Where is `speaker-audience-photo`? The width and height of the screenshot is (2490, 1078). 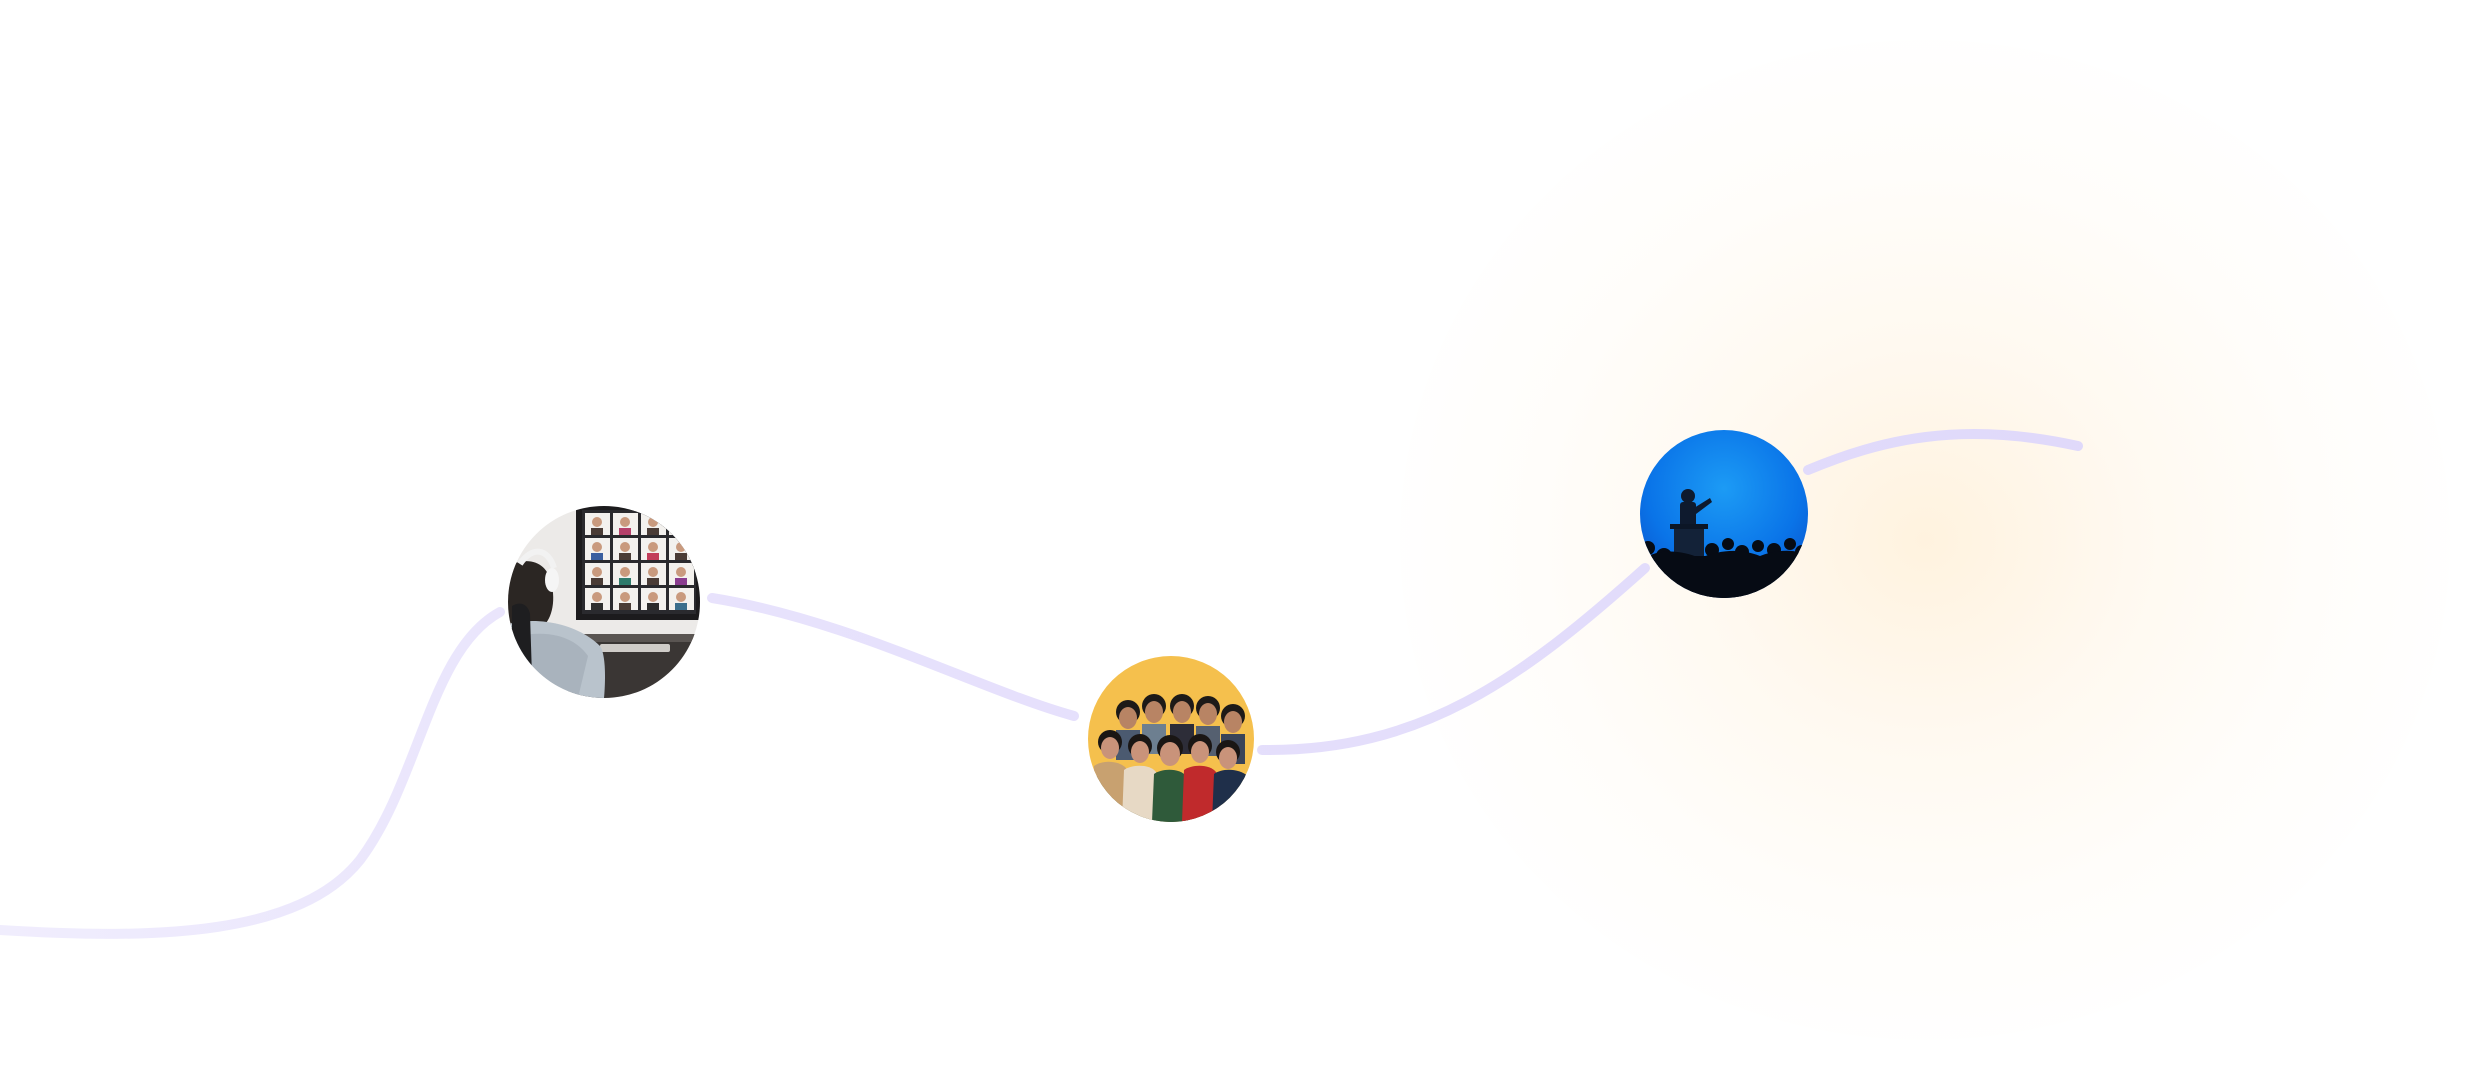 speaker-audience-photo is located at coordinates (1724, 514).